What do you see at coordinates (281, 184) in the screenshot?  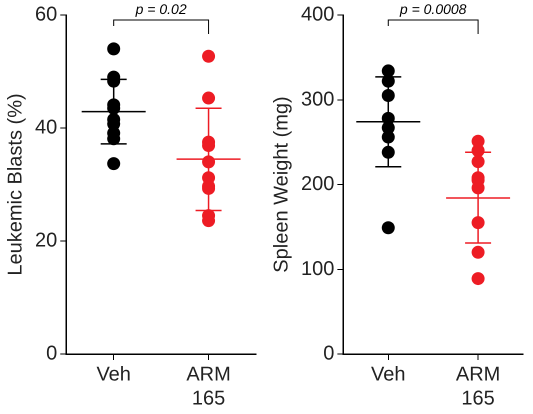 I see `y-axis-title: Spleen Weight (mg)` at bounding box center [281, 184].